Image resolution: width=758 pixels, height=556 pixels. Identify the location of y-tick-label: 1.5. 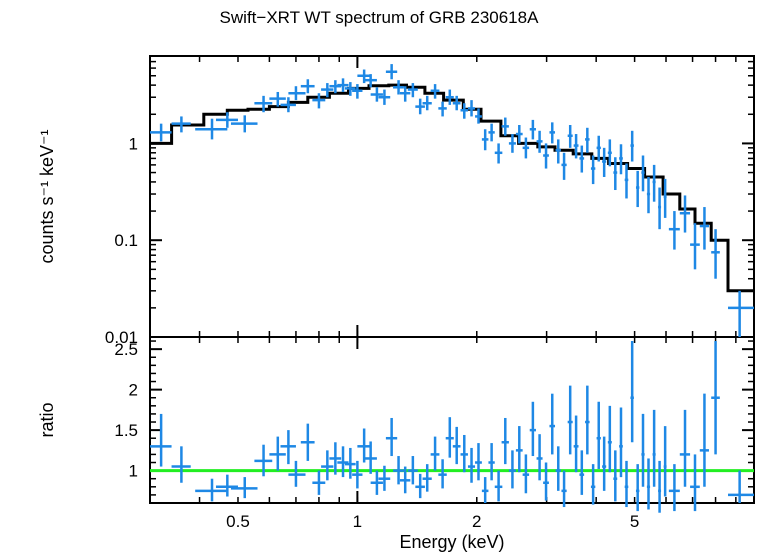
(126, 430).